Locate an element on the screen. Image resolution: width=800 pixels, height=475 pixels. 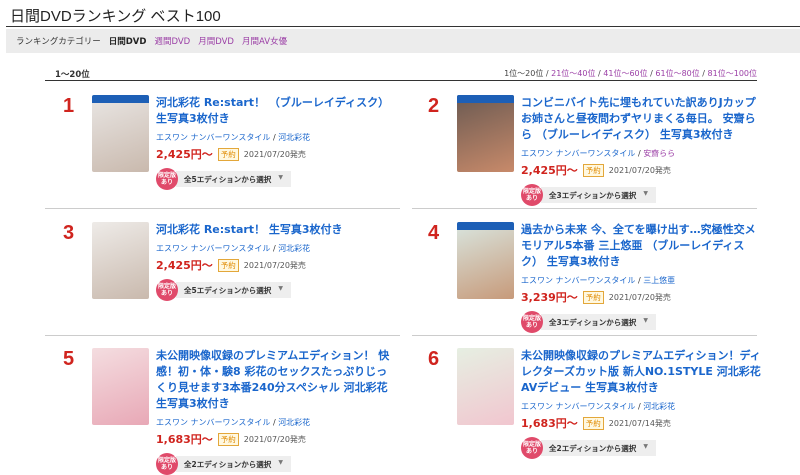
range-label: 1〜20位 is located at coordinates (72, 75).